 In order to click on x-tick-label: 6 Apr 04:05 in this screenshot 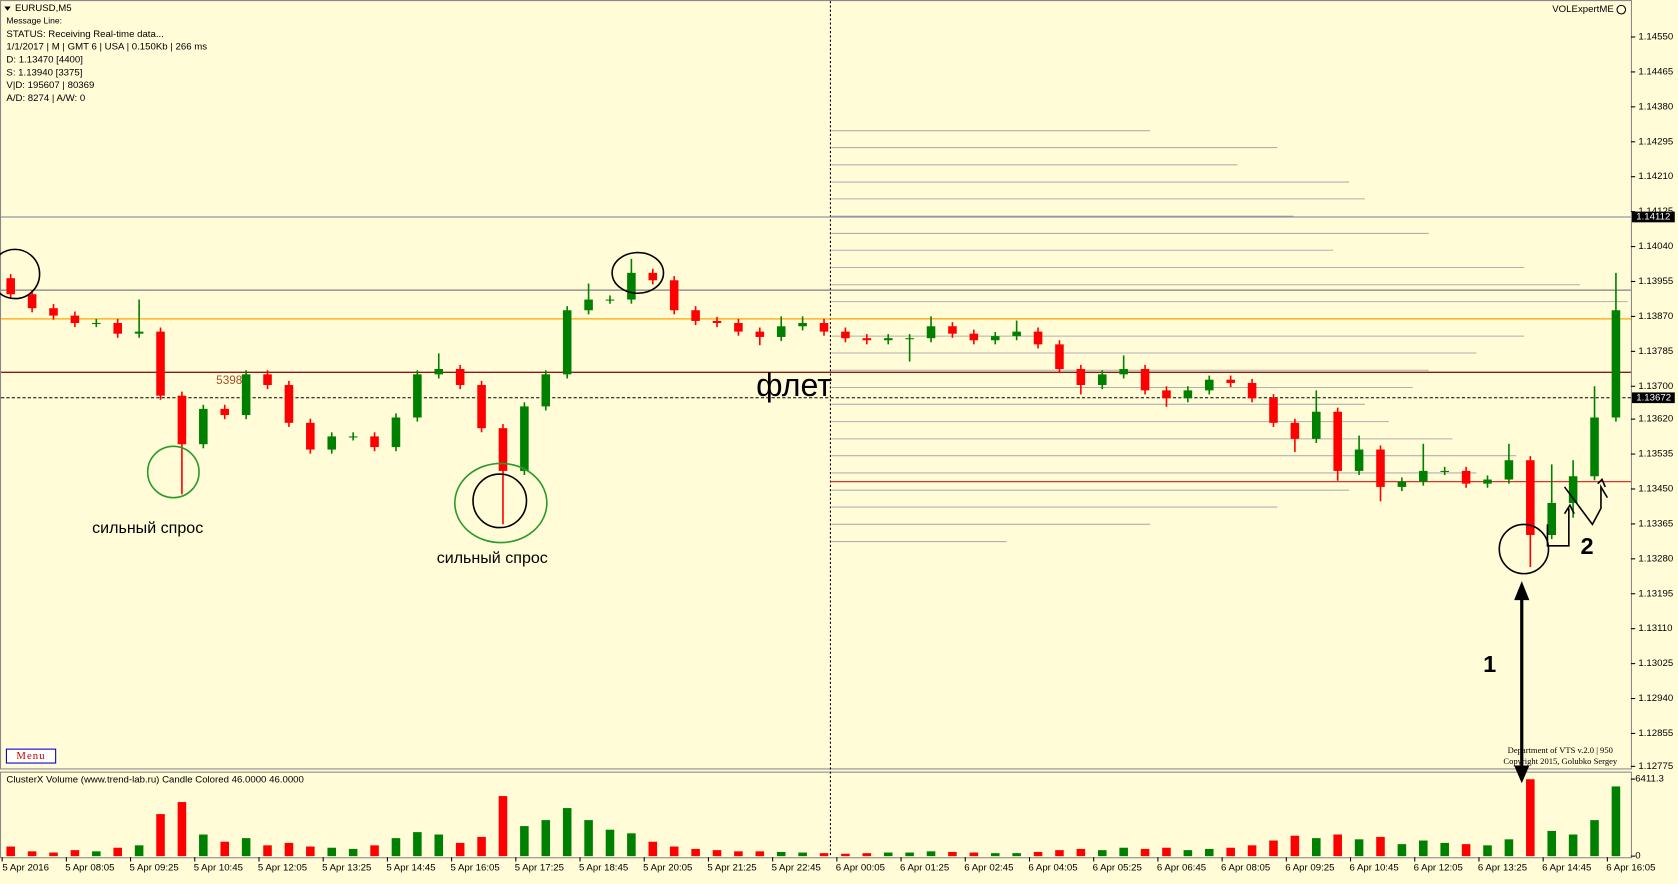, I will do `click(1052, 867)`.